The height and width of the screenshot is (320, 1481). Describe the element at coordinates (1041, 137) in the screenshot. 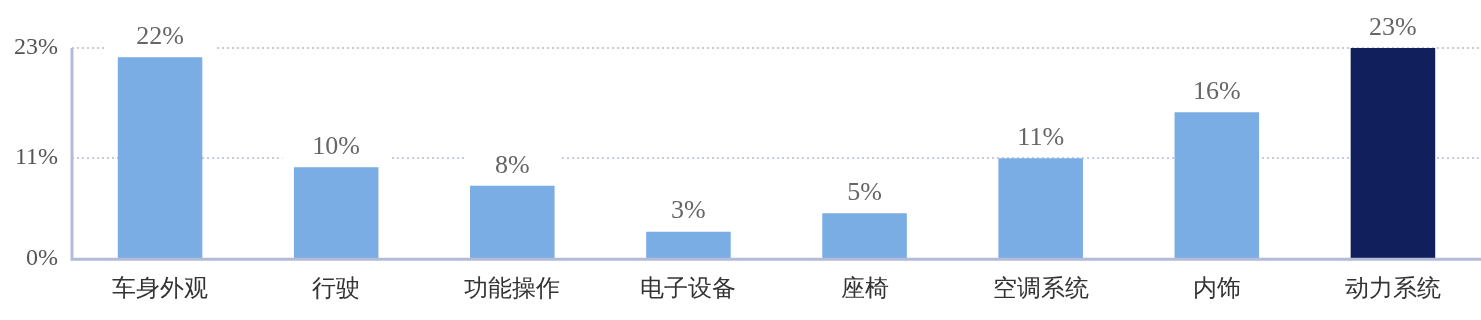

I see `data-label: 11%` at that location.